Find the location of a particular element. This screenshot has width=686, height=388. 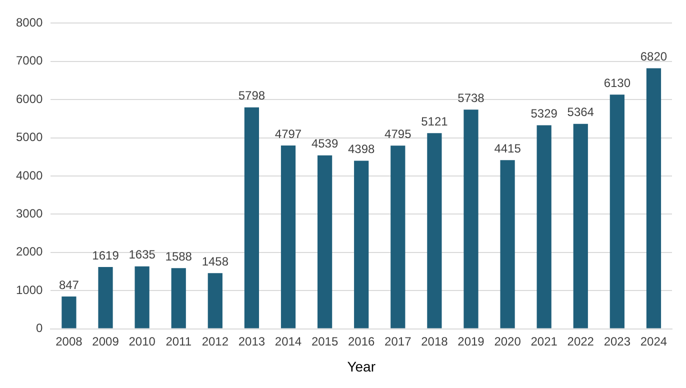

x-tick-label: 2010 is located at coordinates (142, 341).